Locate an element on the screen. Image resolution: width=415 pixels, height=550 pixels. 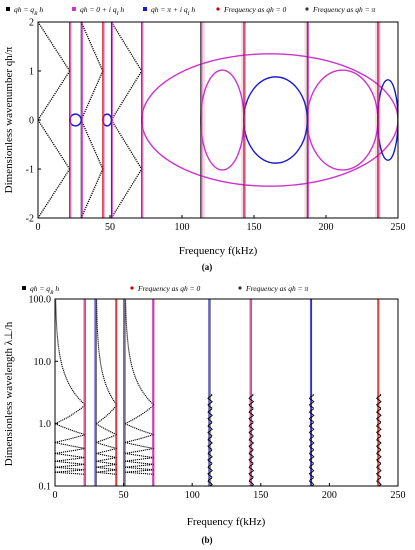
y-ticks-a: 2 1 0 -1 -2 is located at coordinates (33, 121).